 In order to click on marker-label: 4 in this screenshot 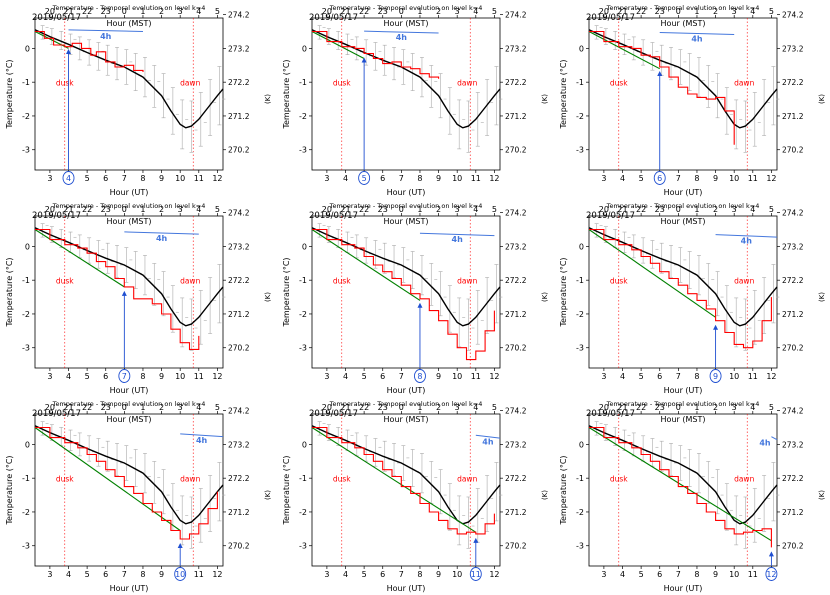, I will do `click(68, 178)`.